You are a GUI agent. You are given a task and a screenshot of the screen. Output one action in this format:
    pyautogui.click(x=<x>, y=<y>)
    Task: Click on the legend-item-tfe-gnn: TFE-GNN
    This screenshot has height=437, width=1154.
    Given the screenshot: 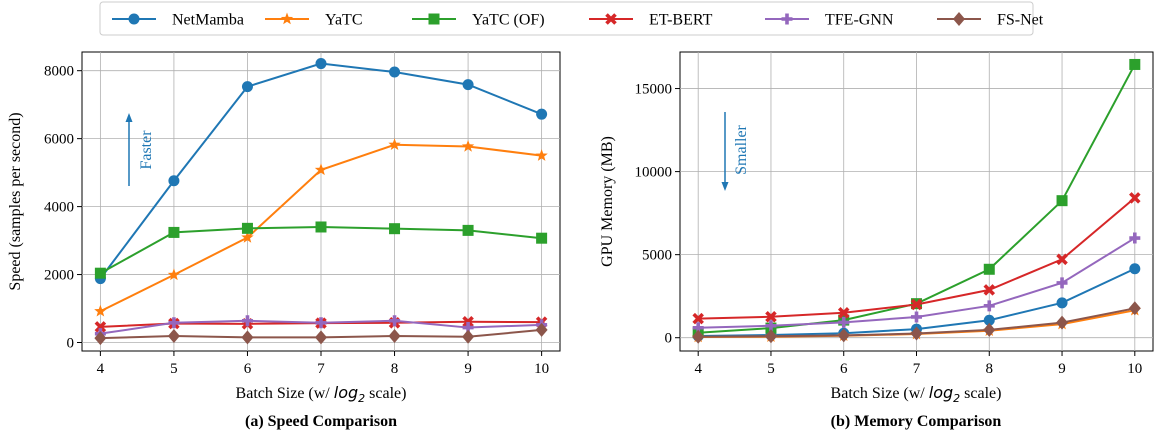 What is the action you would take?
    pyautogui.click(x=829, y=20)
    